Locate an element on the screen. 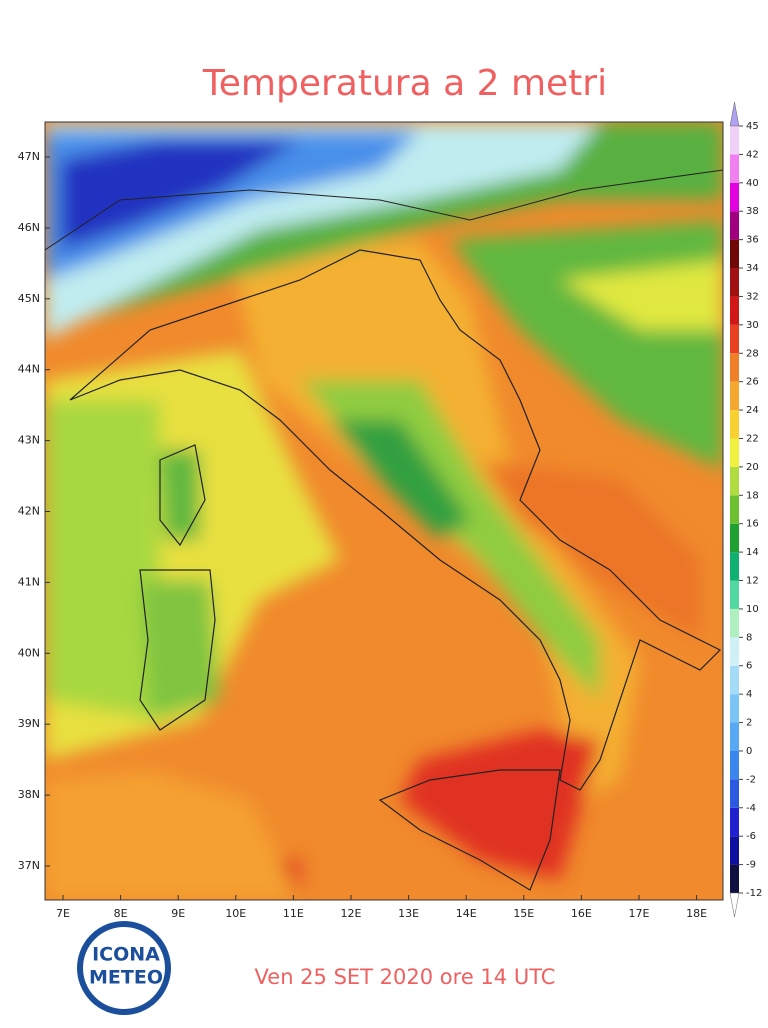  lon-label: 7E is located at coordinates (63, 913).